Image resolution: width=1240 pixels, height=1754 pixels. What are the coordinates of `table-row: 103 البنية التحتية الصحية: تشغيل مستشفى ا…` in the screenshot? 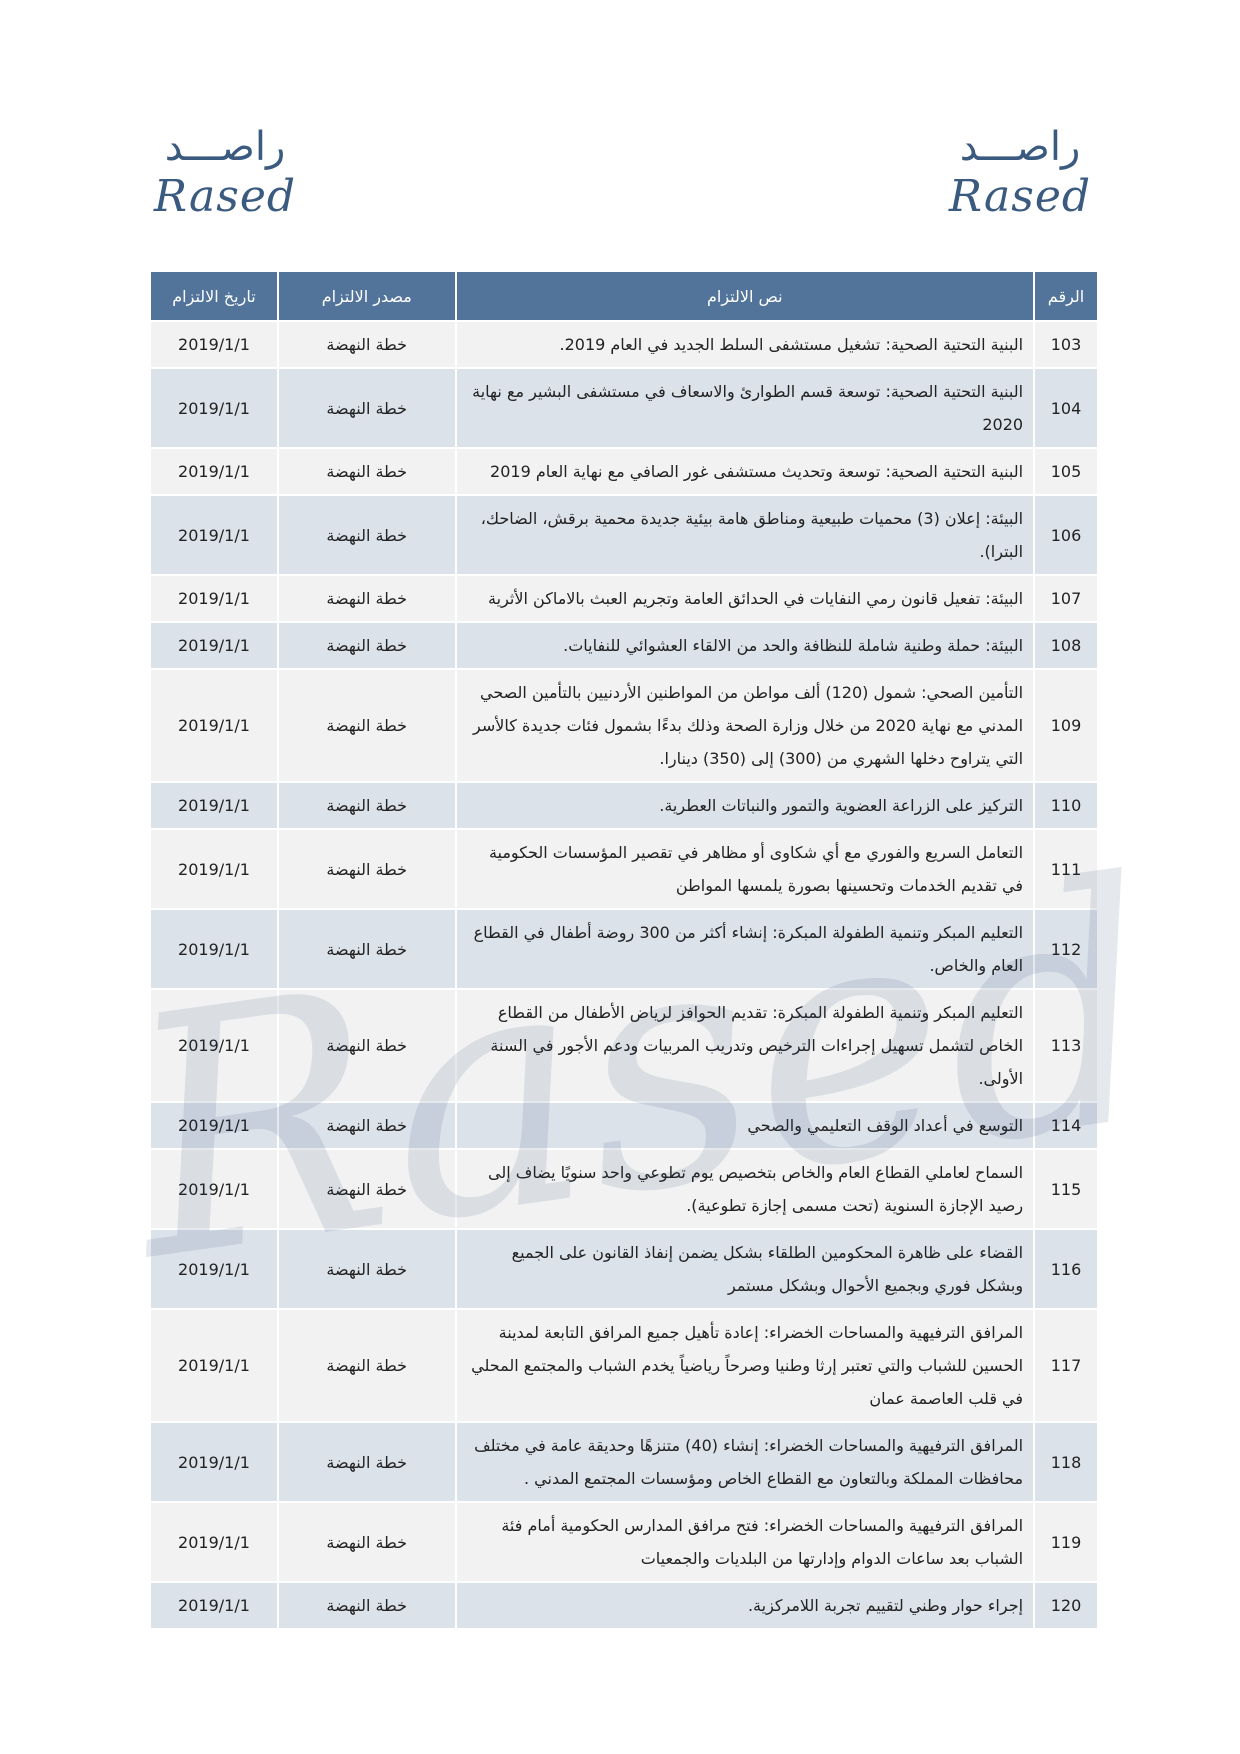 It's located at (624, 344).